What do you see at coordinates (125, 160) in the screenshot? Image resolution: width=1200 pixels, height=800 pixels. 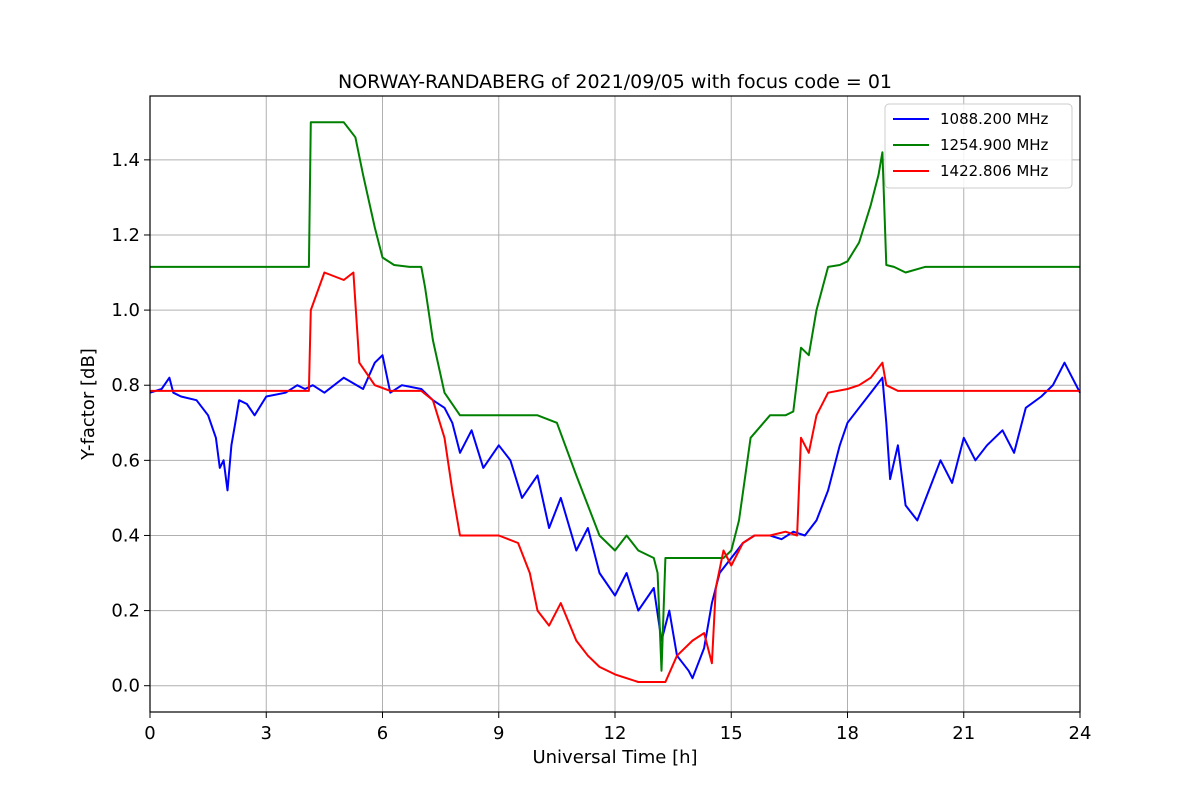 I see `y-tick-label: 1.4` at bounding box center [125, 160].